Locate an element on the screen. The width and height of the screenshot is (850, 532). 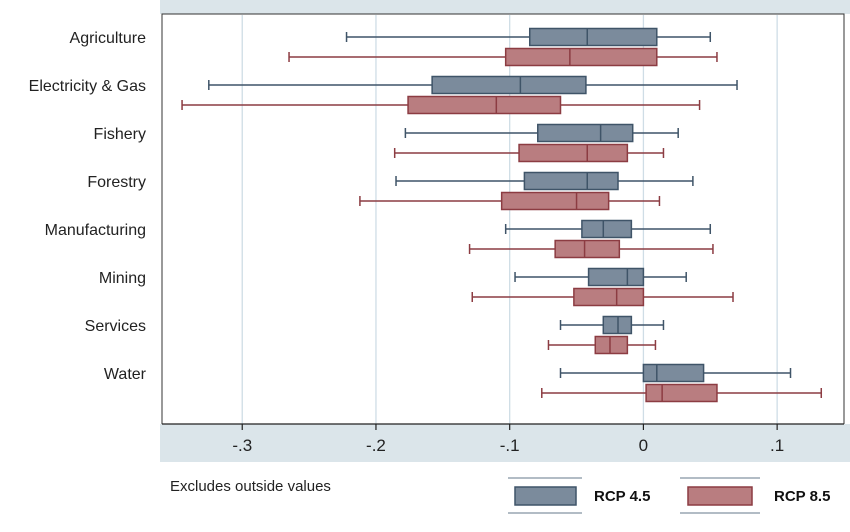
legend-swatch-rcp85 is located at coordinates (720, 496).